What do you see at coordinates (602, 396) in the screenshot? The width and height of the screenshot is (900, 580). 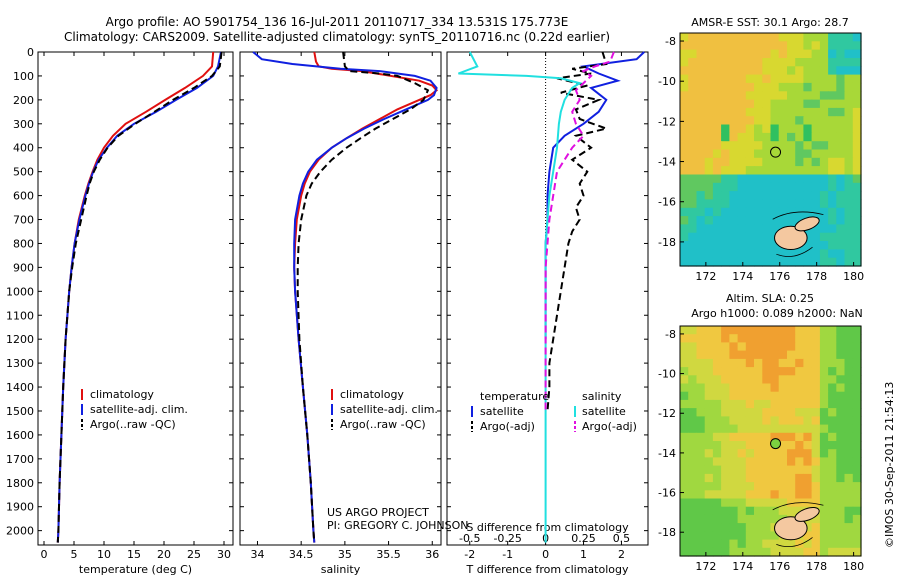 I see `legend-title-salinity: salinity` at bounding box center [602, 396].